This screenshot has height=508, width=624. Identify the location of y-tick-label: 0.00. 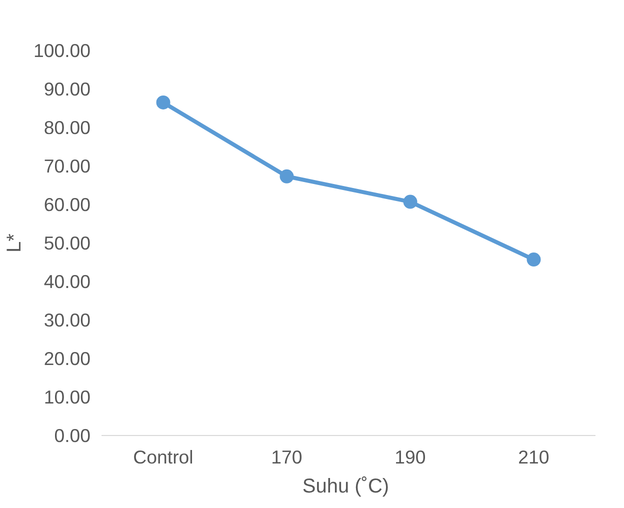
(72, 435).